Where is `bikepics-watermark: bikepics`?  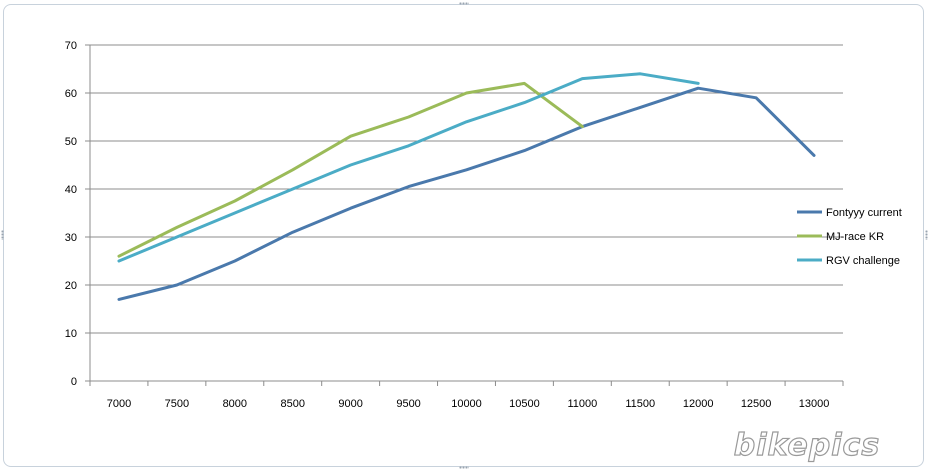
bikepics-watermark: bikepics is located at coordinates (806, 445).